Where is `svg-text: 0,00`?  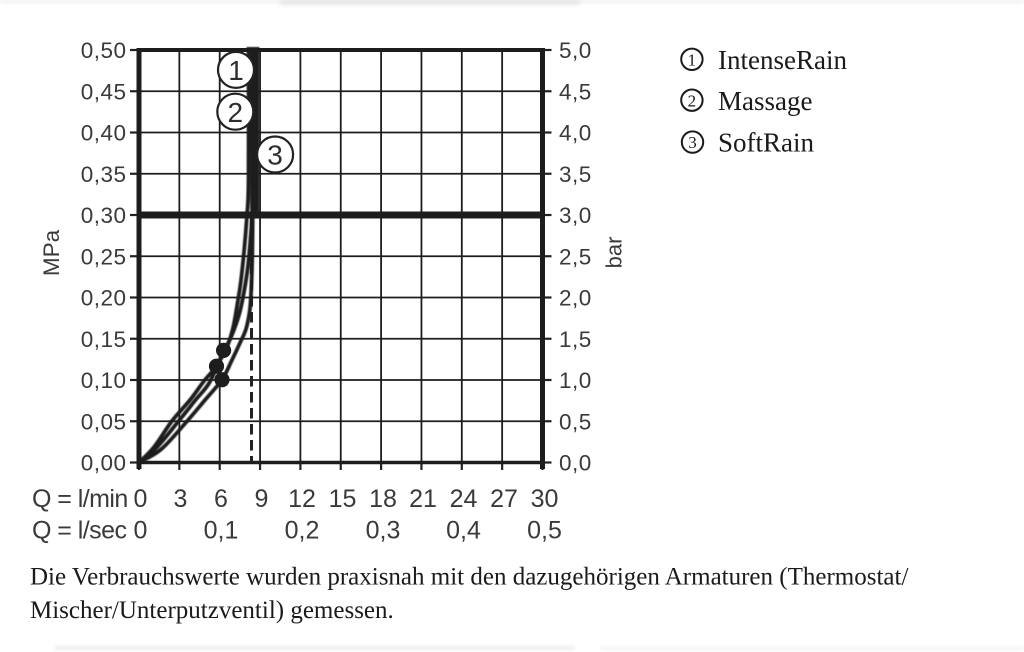 svg-text: 0,00 is located at coordinates (104, 463).